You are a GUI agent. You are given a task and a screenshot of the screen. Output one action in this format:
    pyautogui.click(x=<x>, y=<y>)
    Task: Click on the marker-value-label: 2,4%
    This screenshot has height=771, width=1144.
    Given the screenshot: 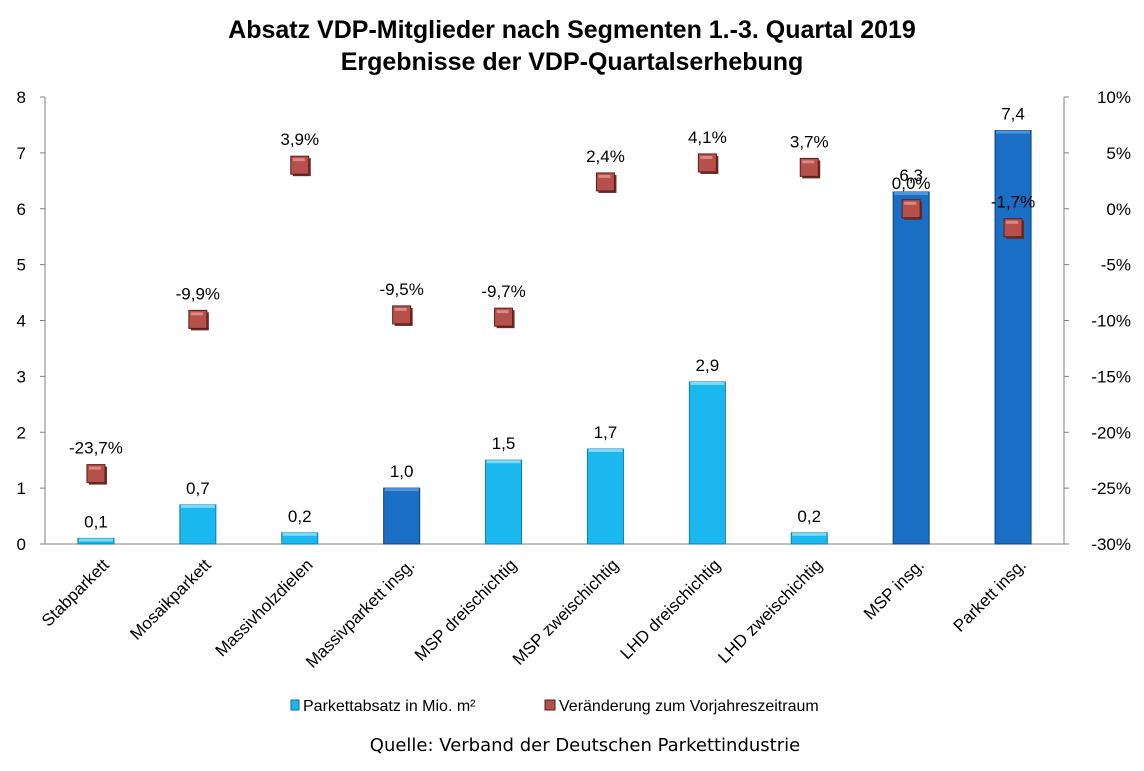 What is the action you would take?
    pyautogui.click(x=605, y=156)
    